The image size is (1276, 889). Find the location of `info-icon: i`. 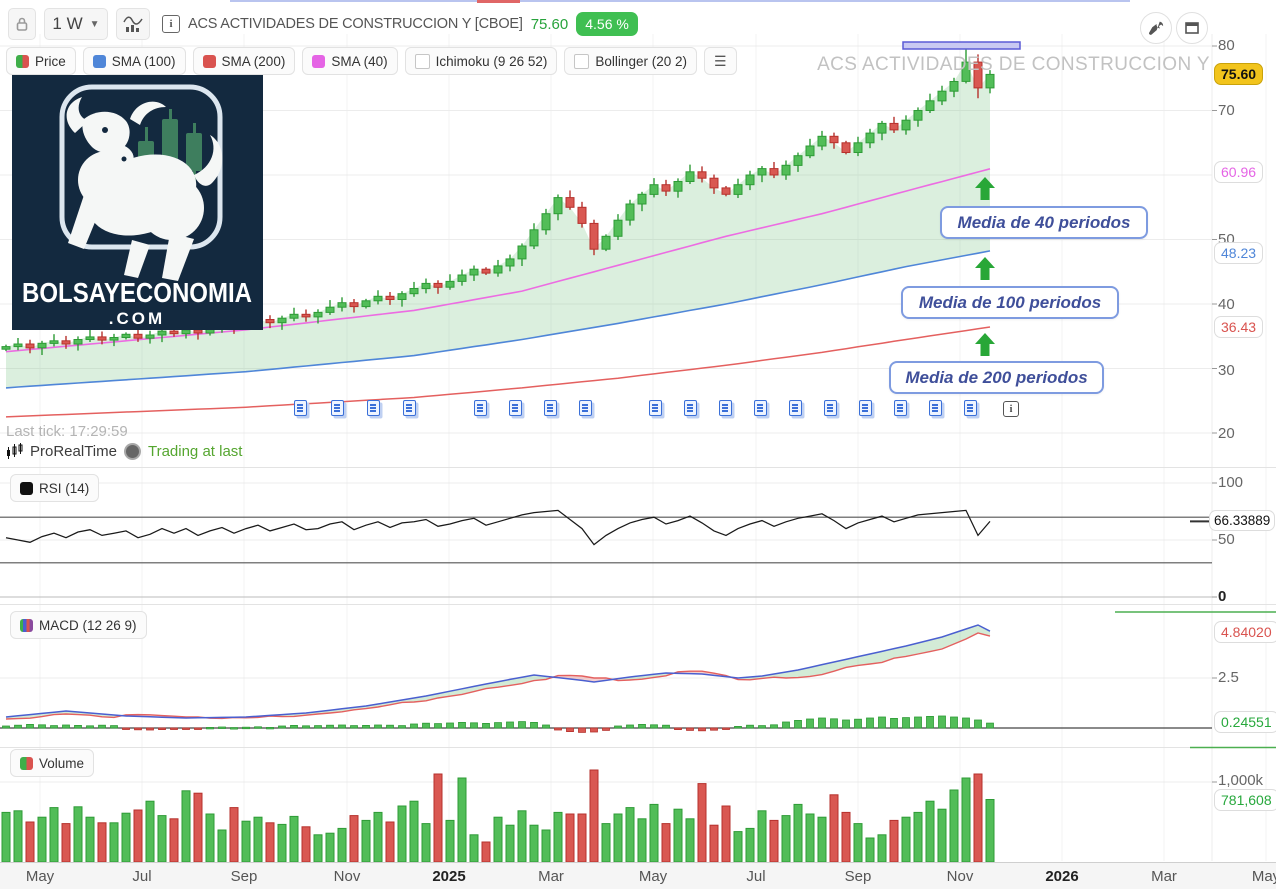

info-icon: i is located at coordinates (171, 24).